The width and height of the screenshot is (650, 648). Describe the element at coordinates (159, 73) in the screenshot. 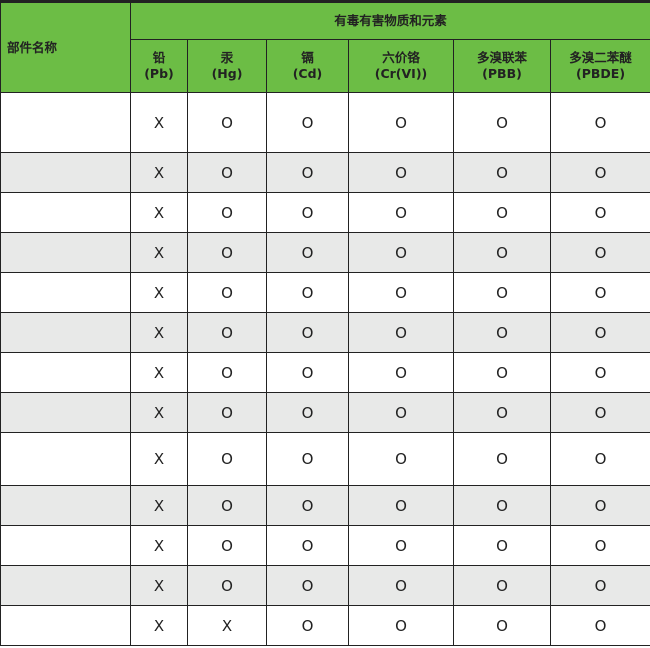

I see `substance-symbol: (Pb)` at that location.